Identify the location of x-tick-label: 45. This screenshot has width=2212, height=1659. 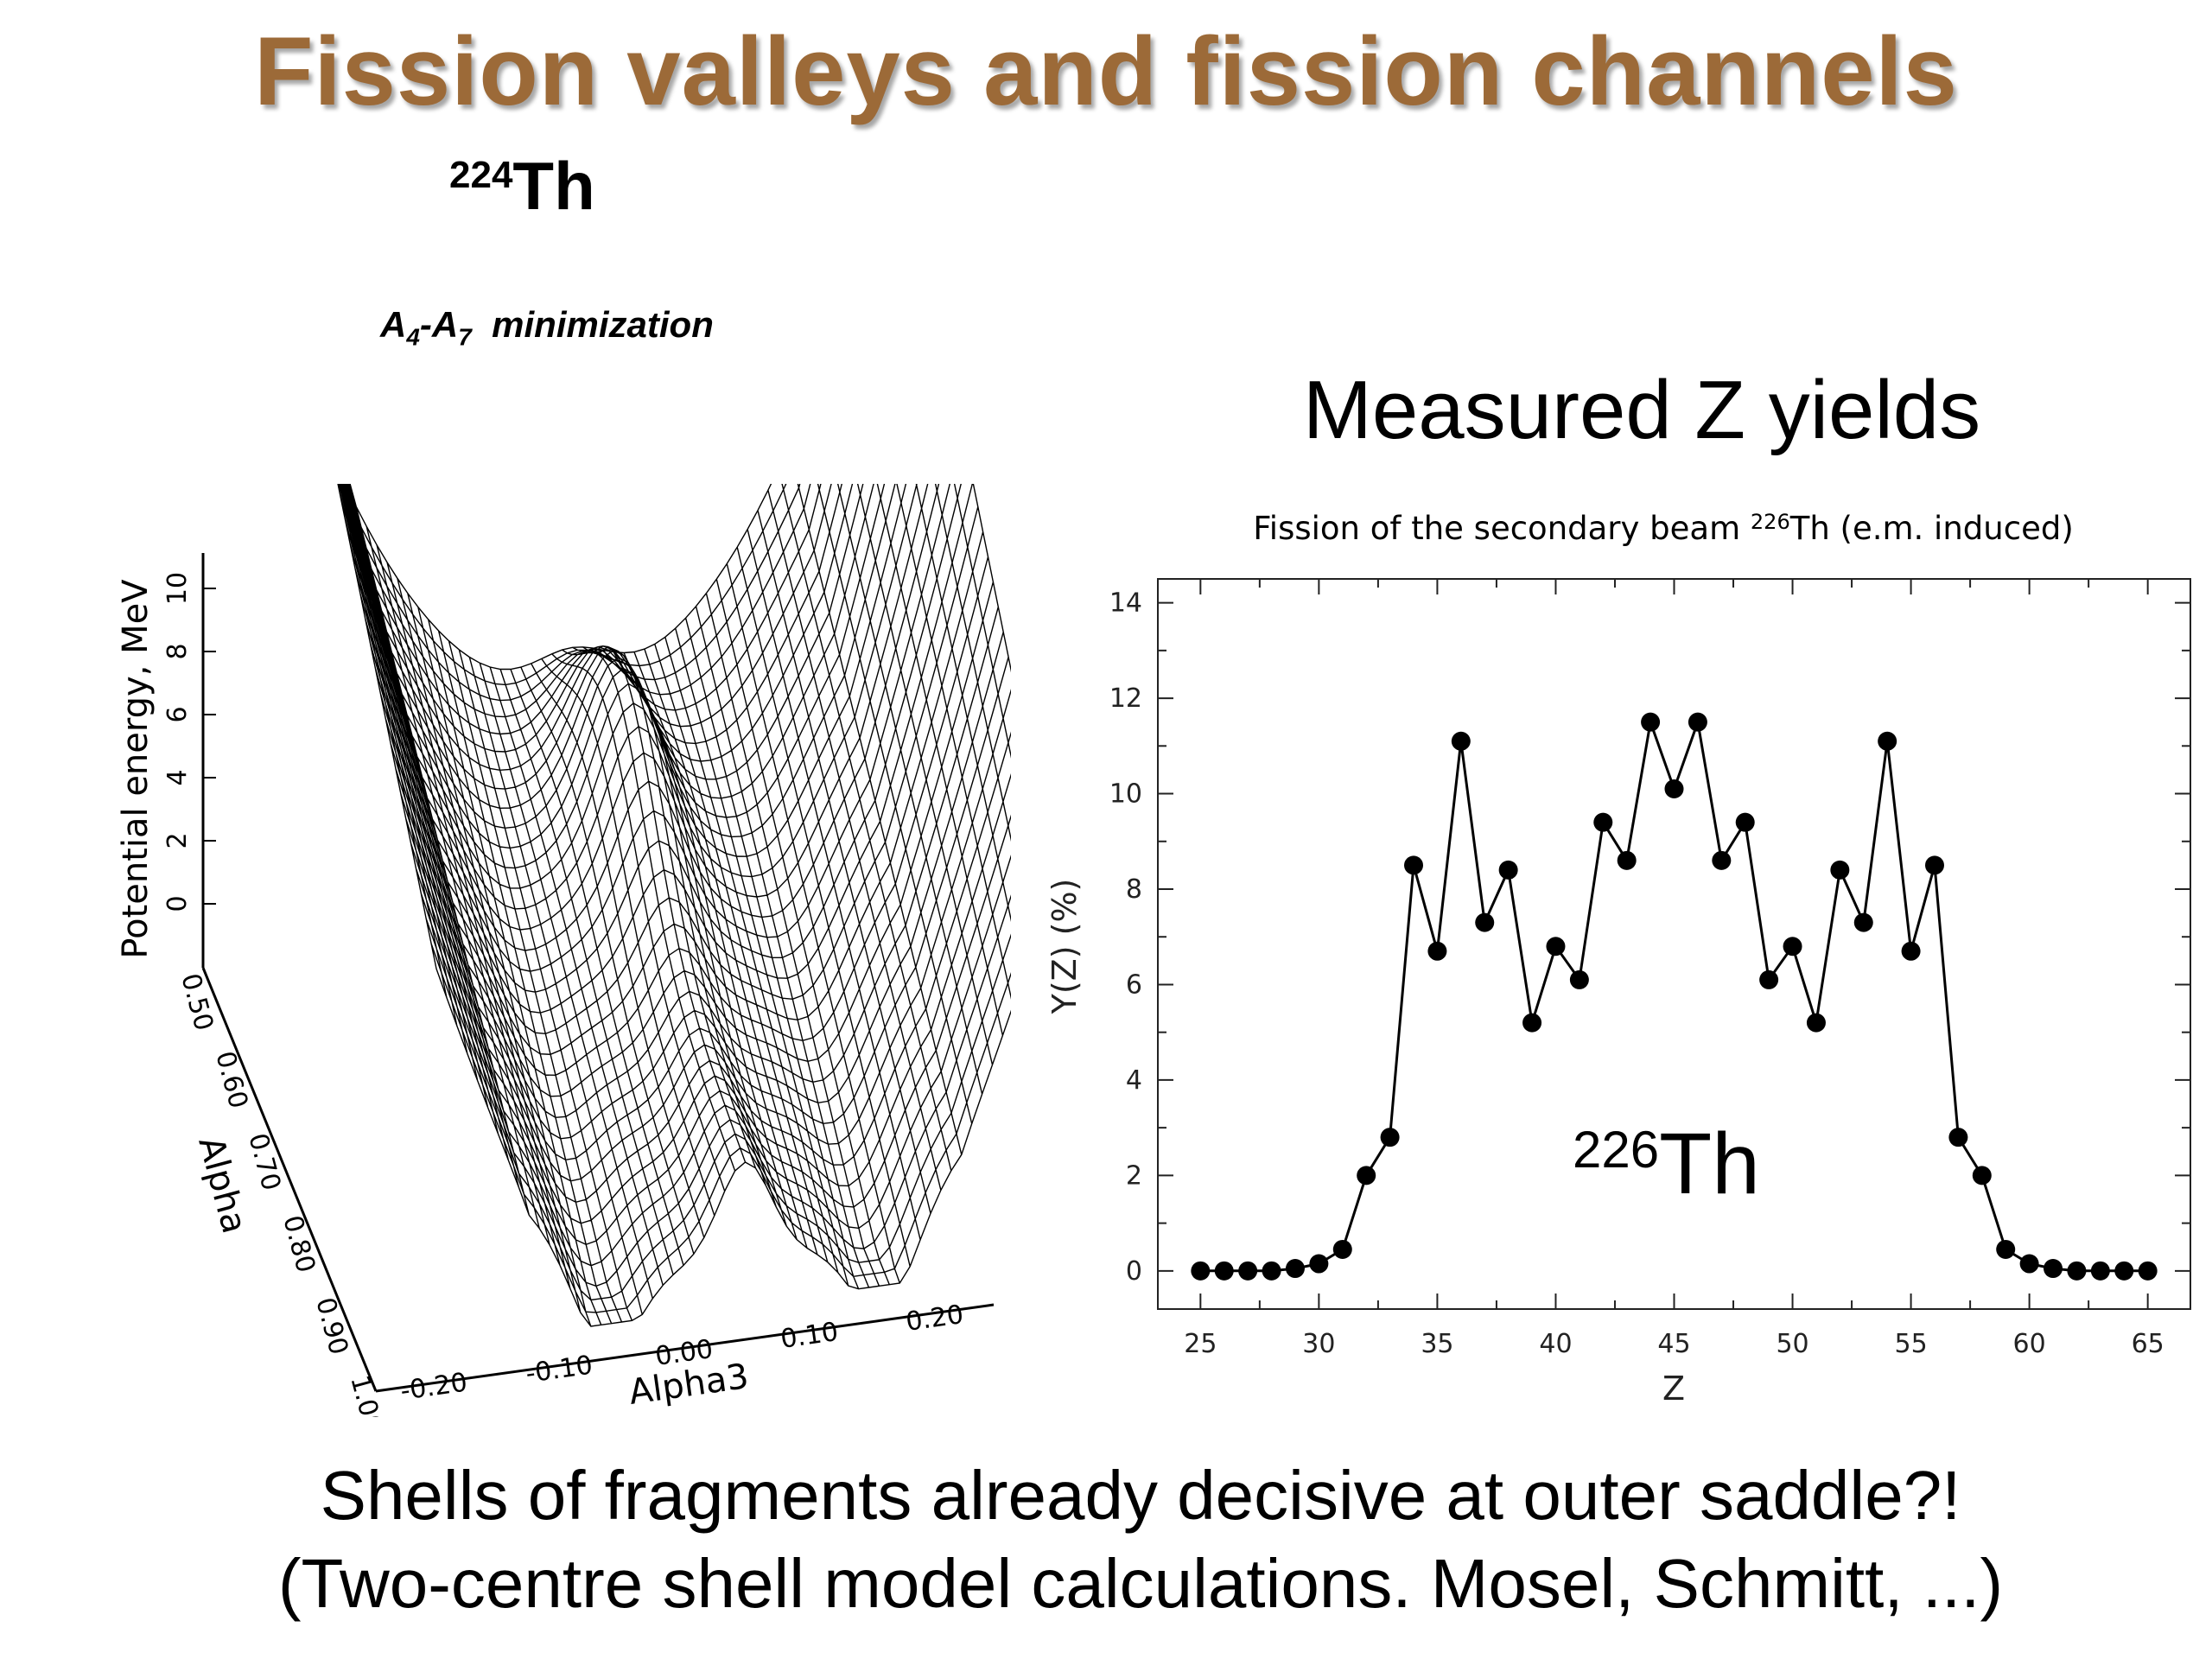
(1673, 1344).